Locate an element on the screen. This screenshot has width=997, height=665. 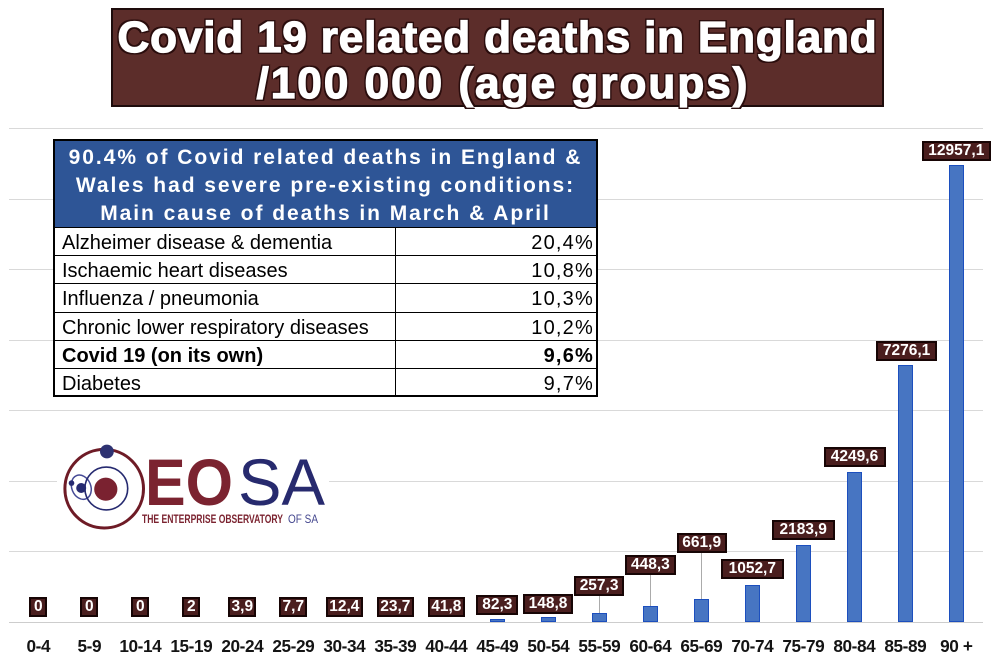
svg-text: OF SA is located at coordinates (303, 519).